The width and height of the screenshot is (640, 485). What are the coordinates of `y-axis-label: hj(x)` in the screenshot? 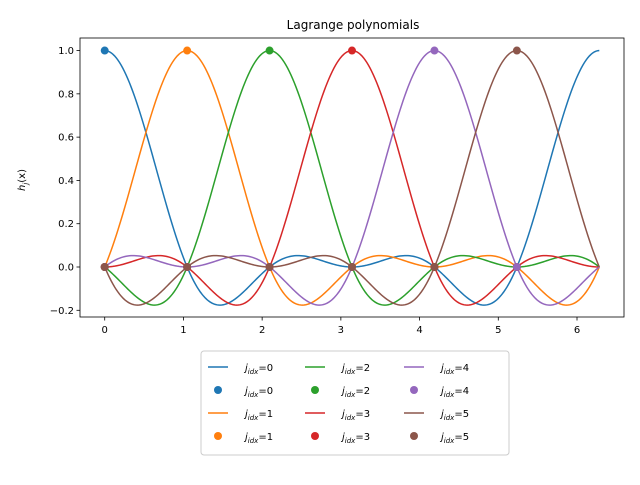 It's located at (23, 180).